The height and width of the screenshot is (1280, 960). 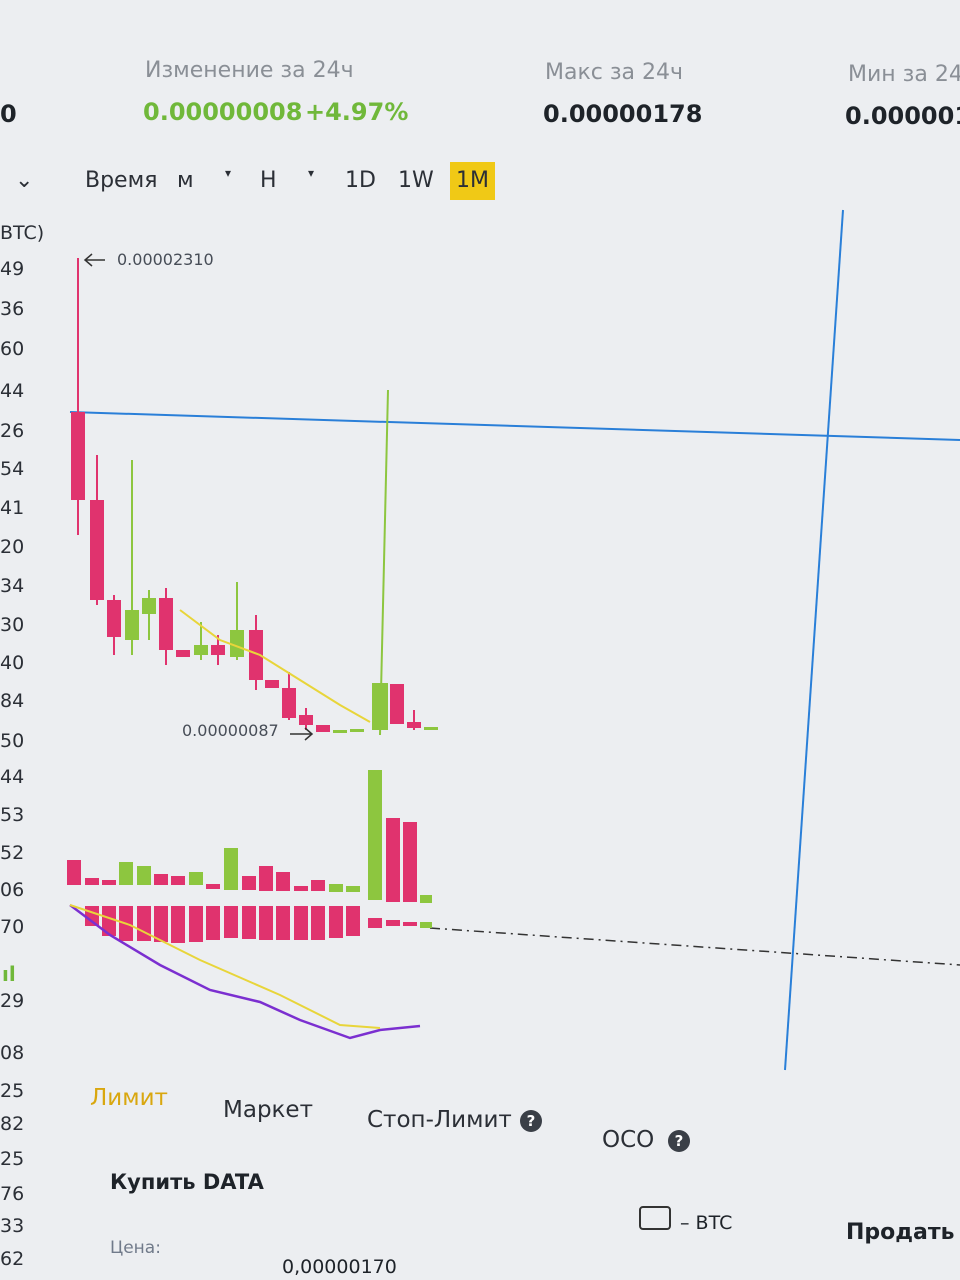 What do you see at coordinates (12, 269) in the screenshot?
I see `axis-label: 49` at bounding box center [12, 269].